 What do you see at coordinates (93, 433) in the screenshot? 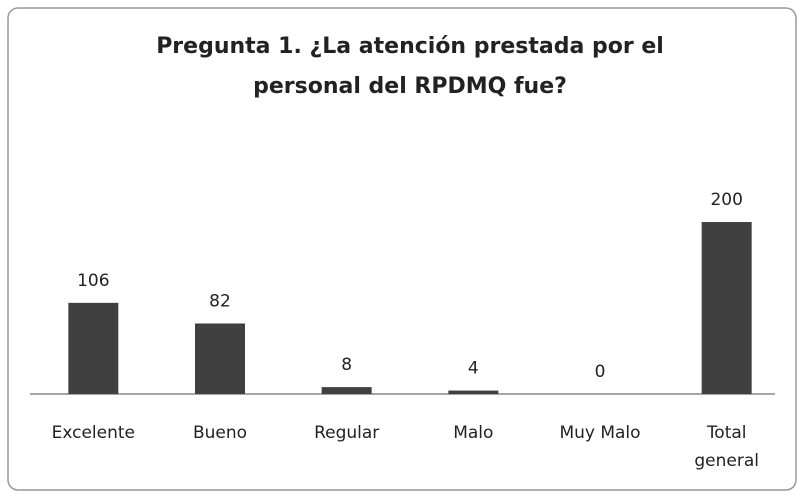
I see `x-tick-label: Excelente` at bounding box center [93, 433].